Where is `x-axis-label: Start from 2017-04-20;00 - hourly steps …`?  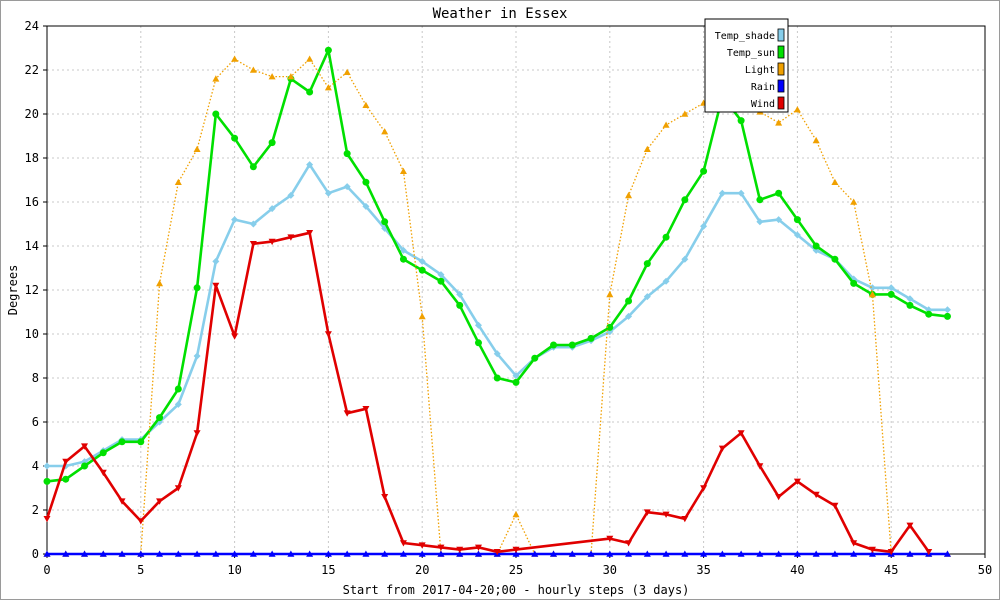 x-axis-label: Start from 2017-04-20;00 - hourly steps … is located at coordinates (516, 590).